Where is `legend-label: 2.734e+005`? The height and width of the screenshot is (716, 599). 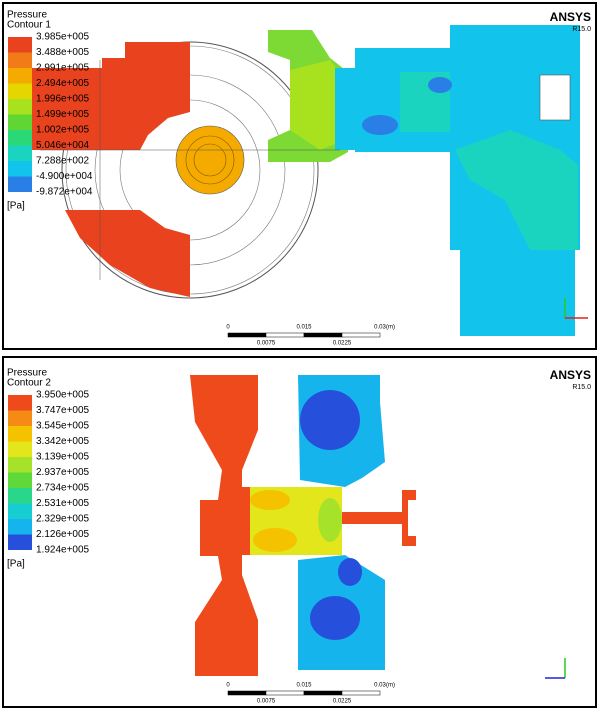
legend-label: 2.734e+005 is located at coordinates (63, 488).